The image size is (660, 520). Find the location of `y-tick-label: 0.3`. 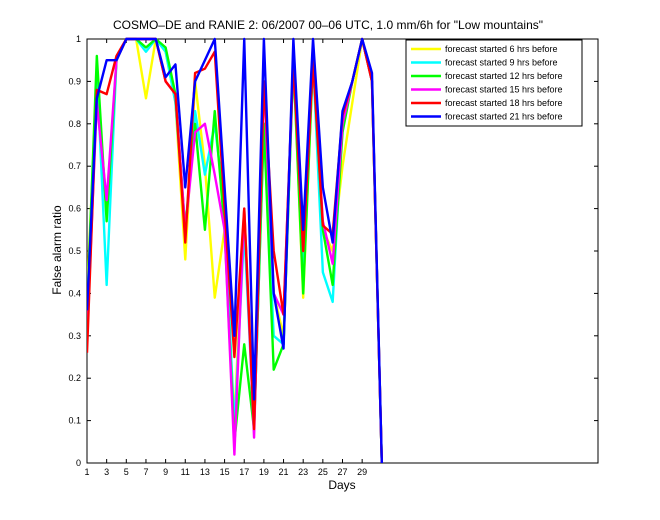

y-tick-label: 0.3 is located at coordinates (74, 336).